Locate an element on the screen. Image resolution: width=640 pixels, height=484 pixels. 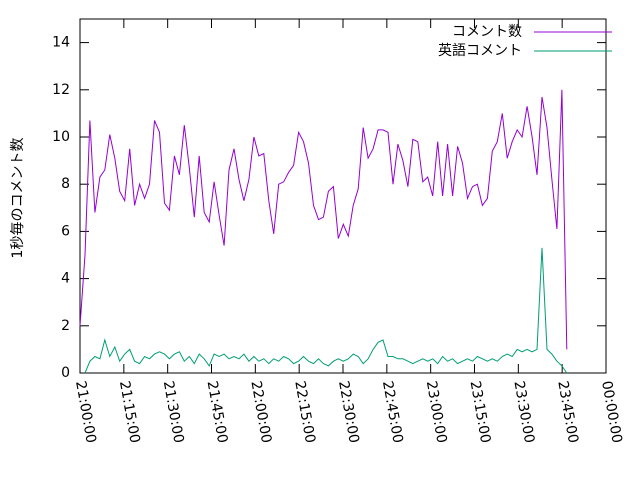
y-tick-label: 0 is located at coordinates (65, 373).